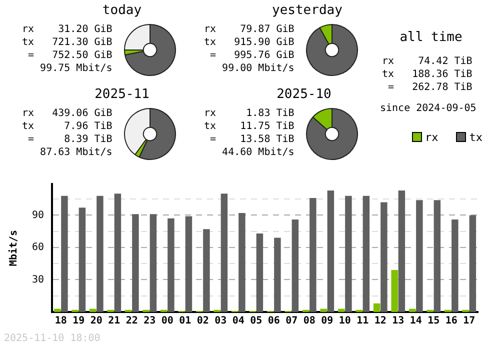 Image resolution: width=500 pixels, height=348 pixels. Describe the element at coordinates (76, 68) in the screenshot. I see `text: 99.75 Mbit/s` at that location.